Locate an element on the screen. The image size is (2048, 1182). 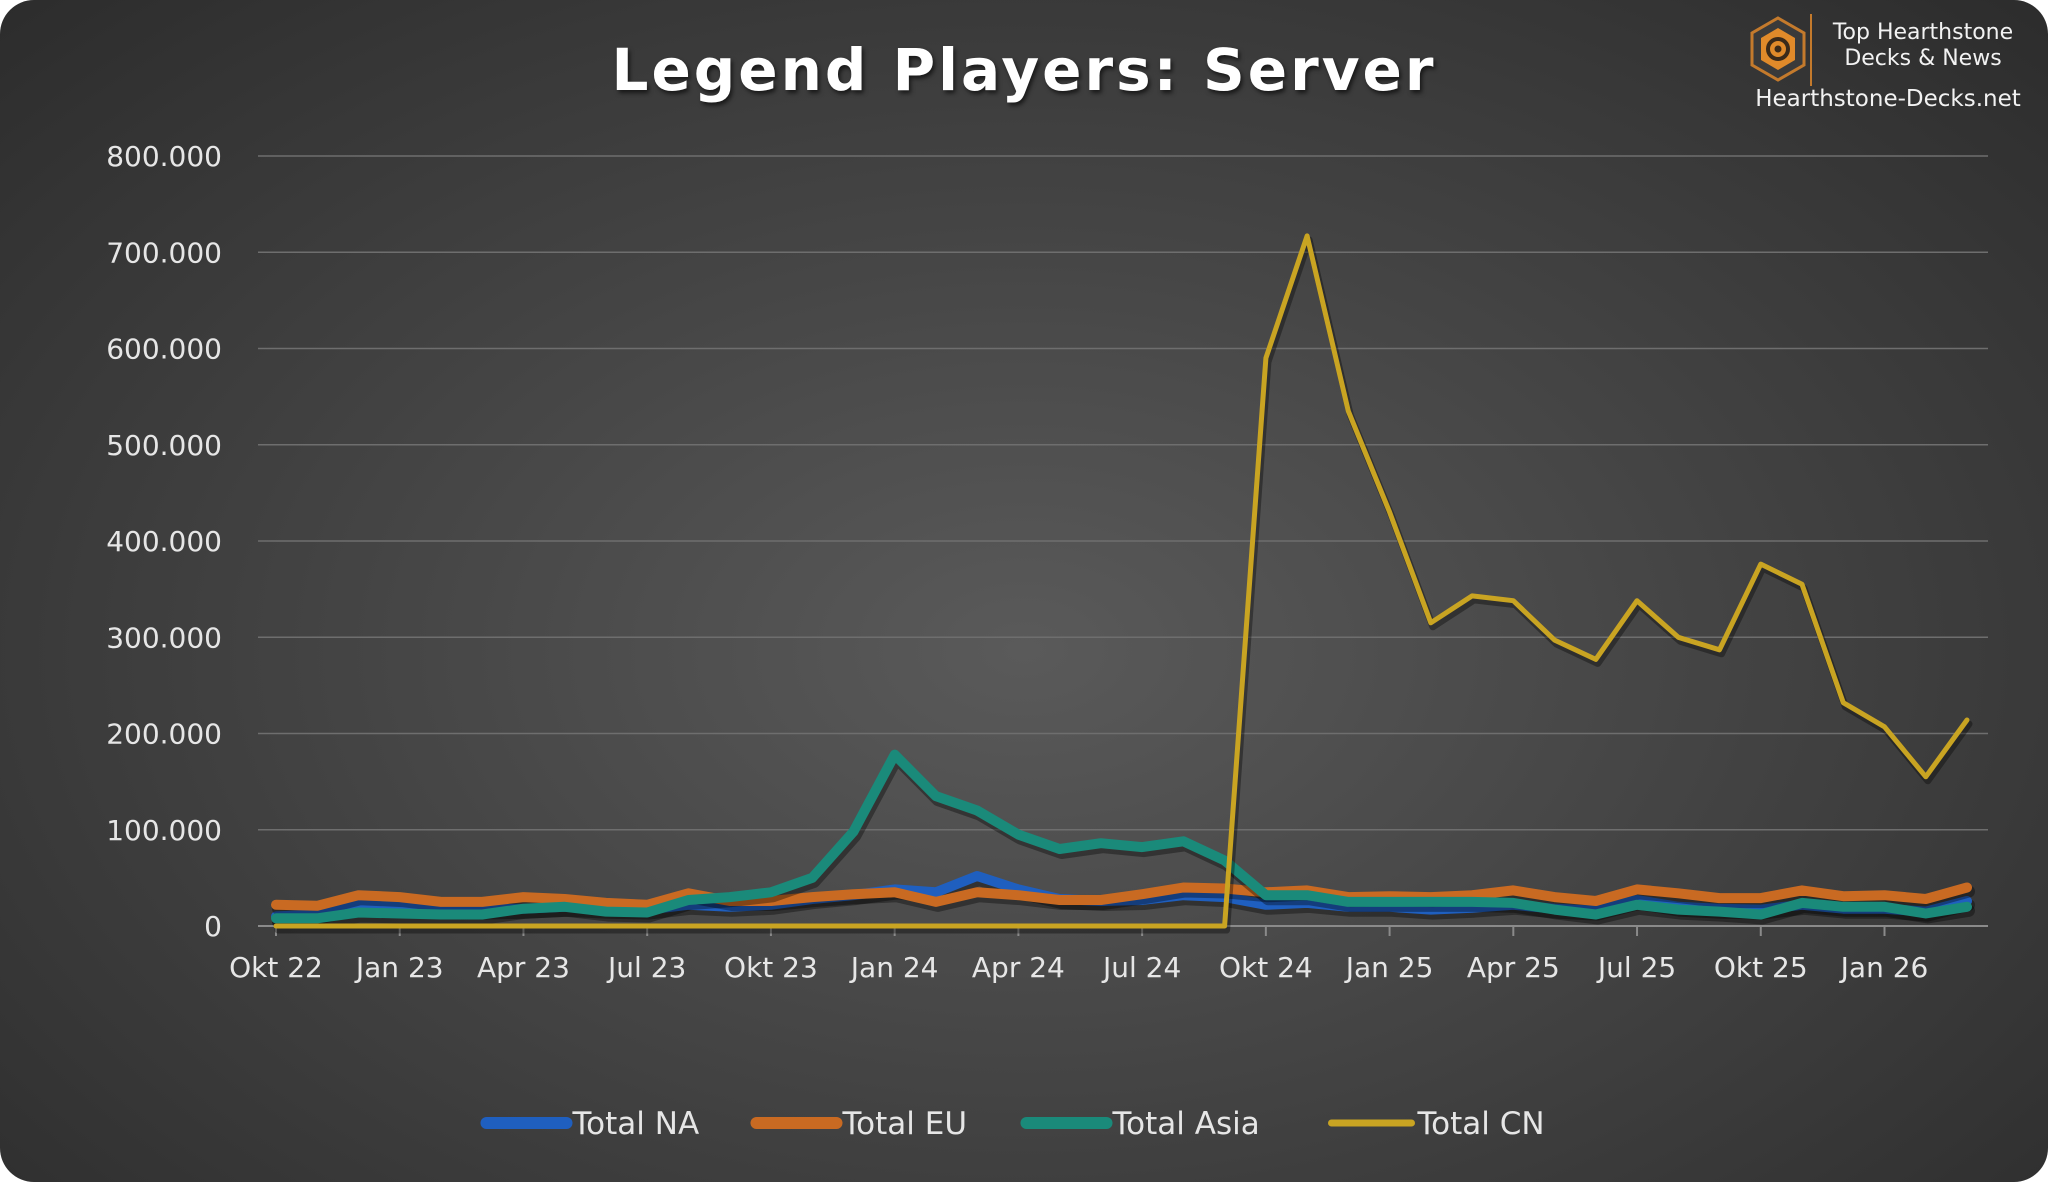
legend-label: Total Asia is located at coordinates (1186, 1124).